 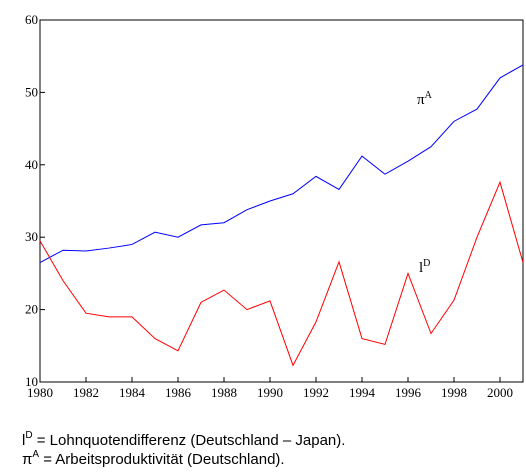 I want to click on annotation-symbol: l, so click(x=421, y=268).